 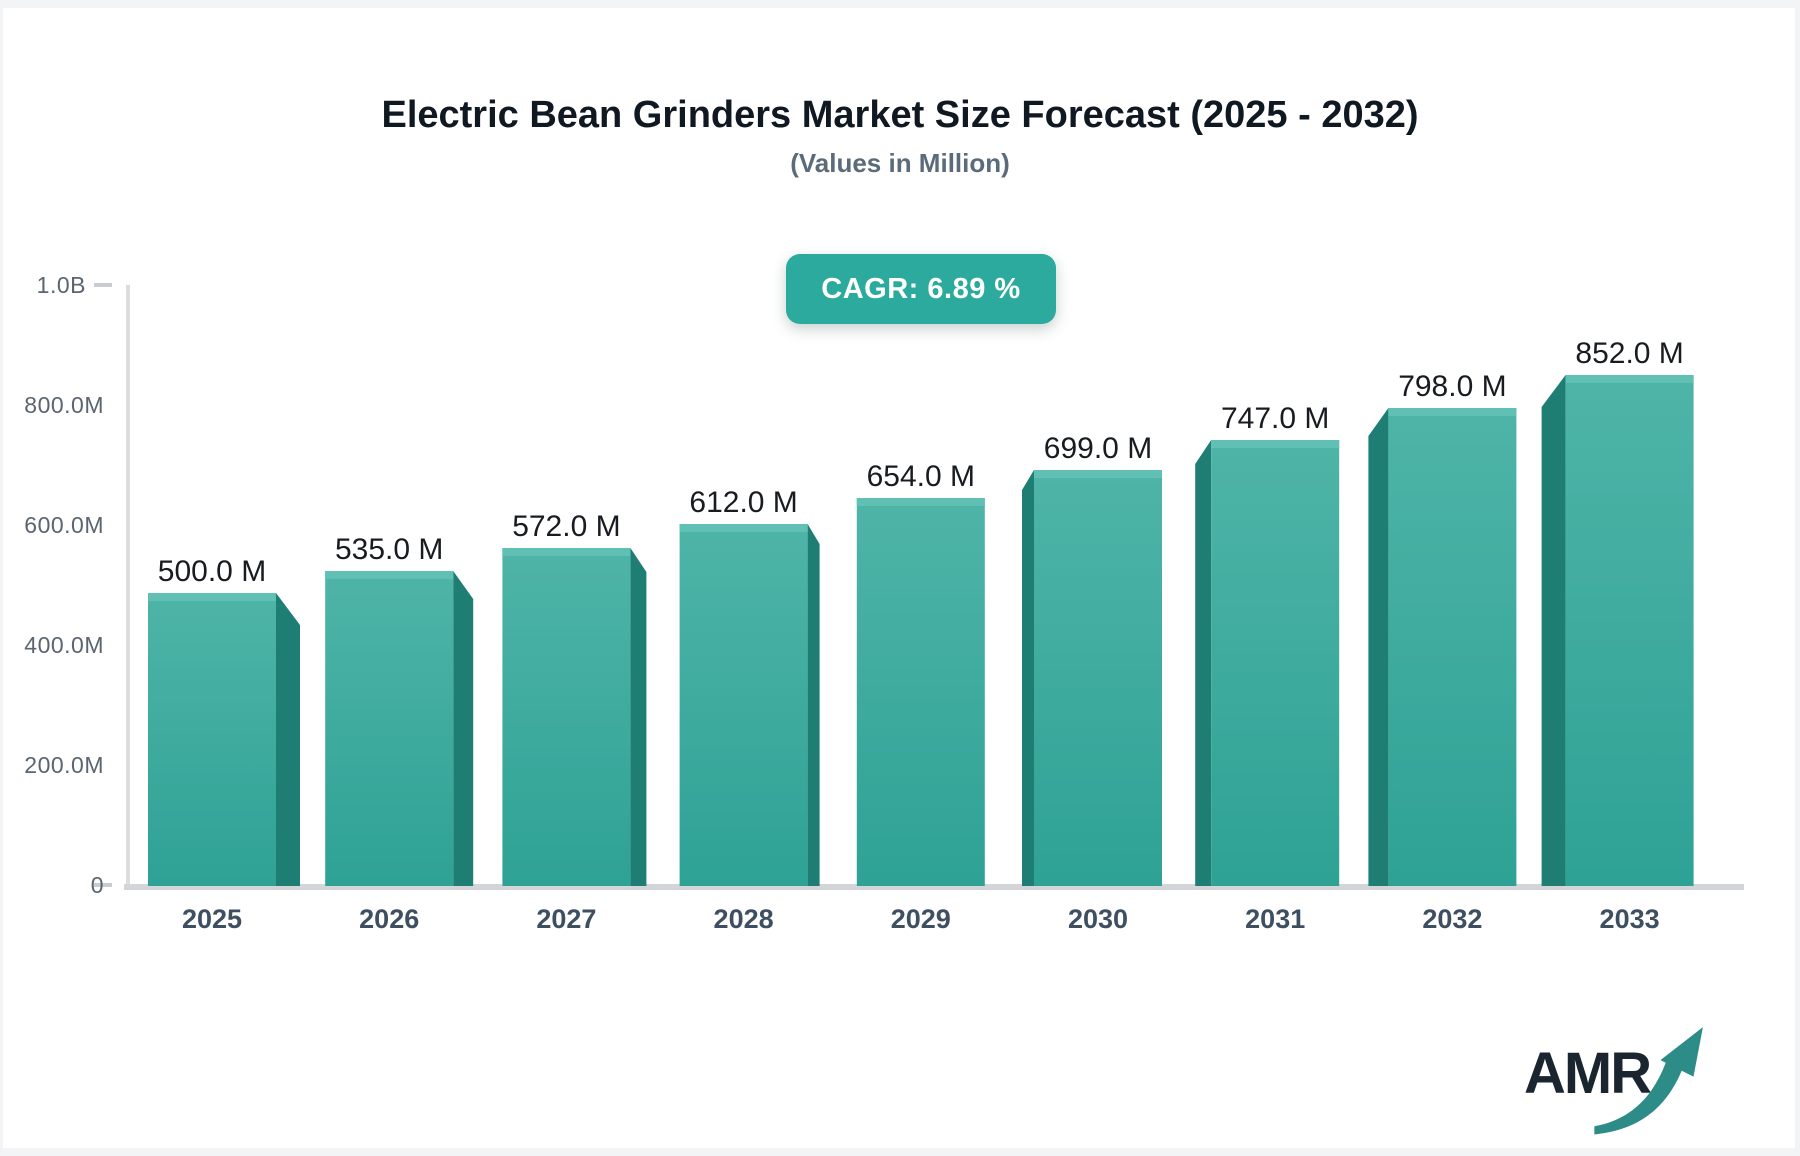 What do you see at coordinates (920, 692) in the screenshot?
I see `bar-2029` at bounding box center [920, 692].